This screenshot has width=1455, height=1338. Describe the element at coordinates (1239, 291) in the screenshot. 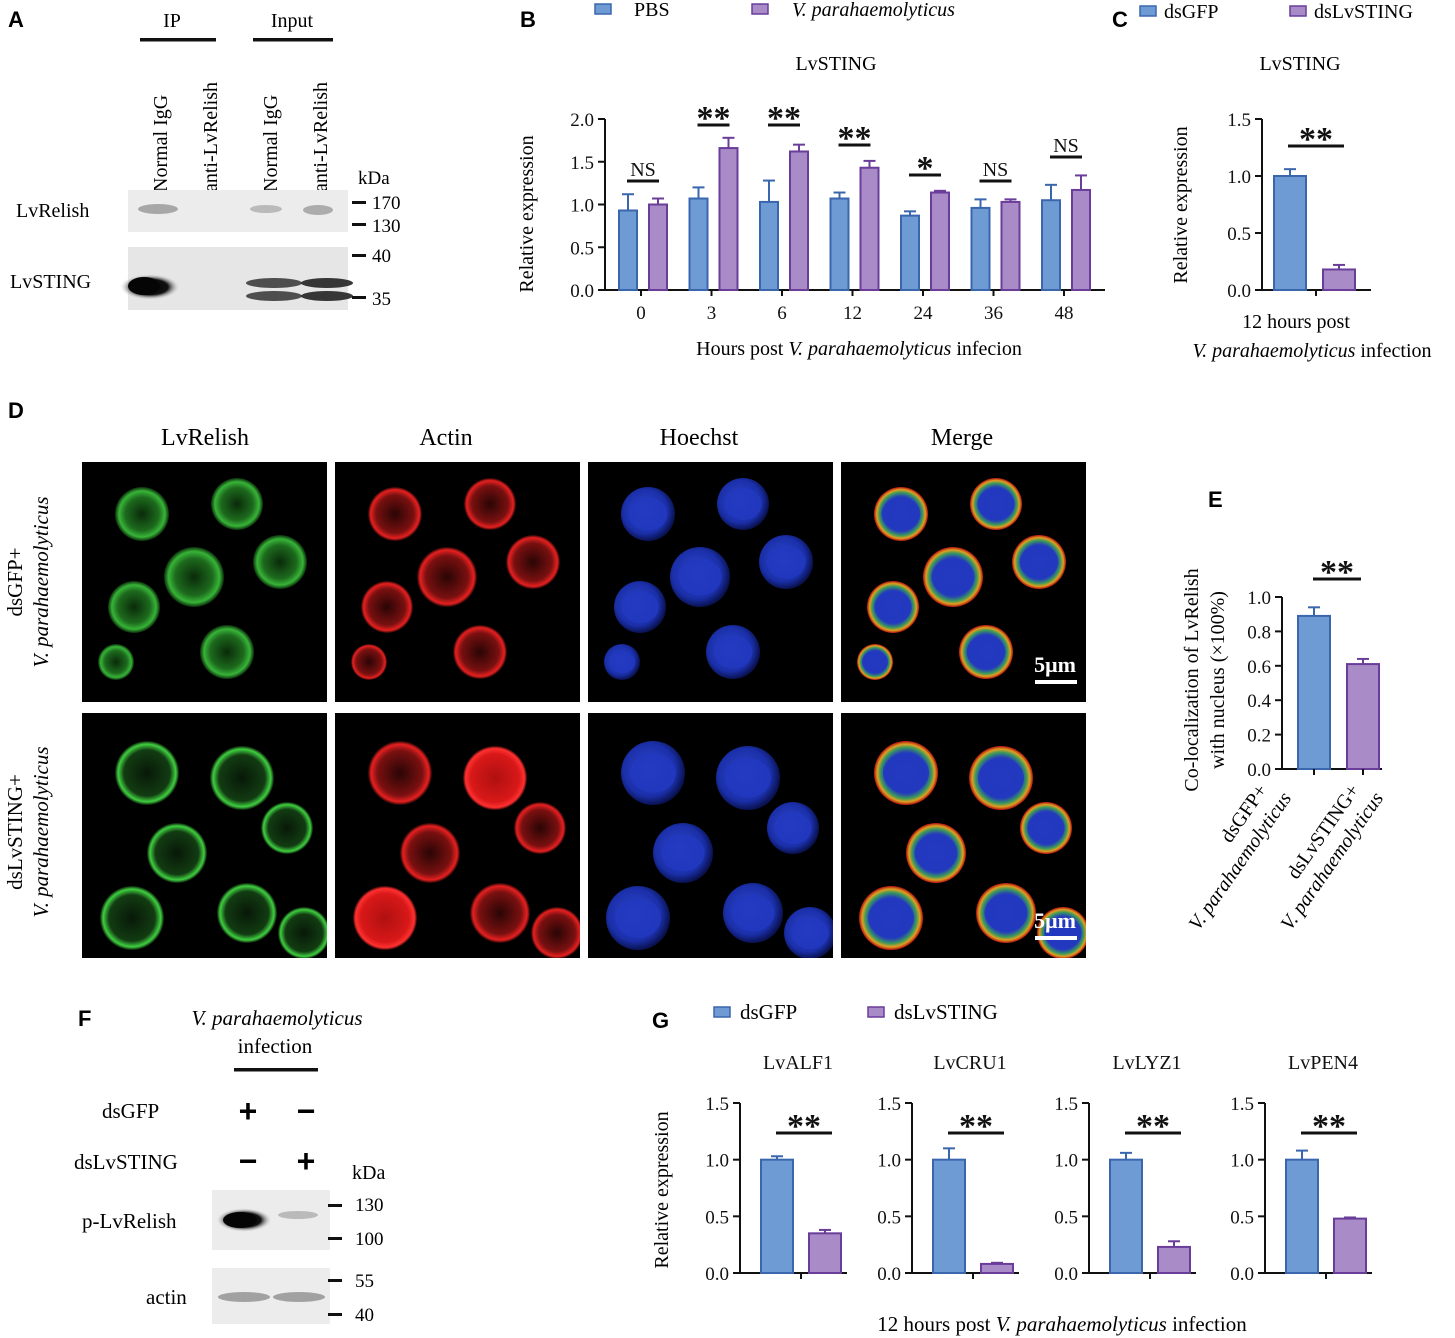

I see `chart-c-y-tick-label: 0.0` at that location.